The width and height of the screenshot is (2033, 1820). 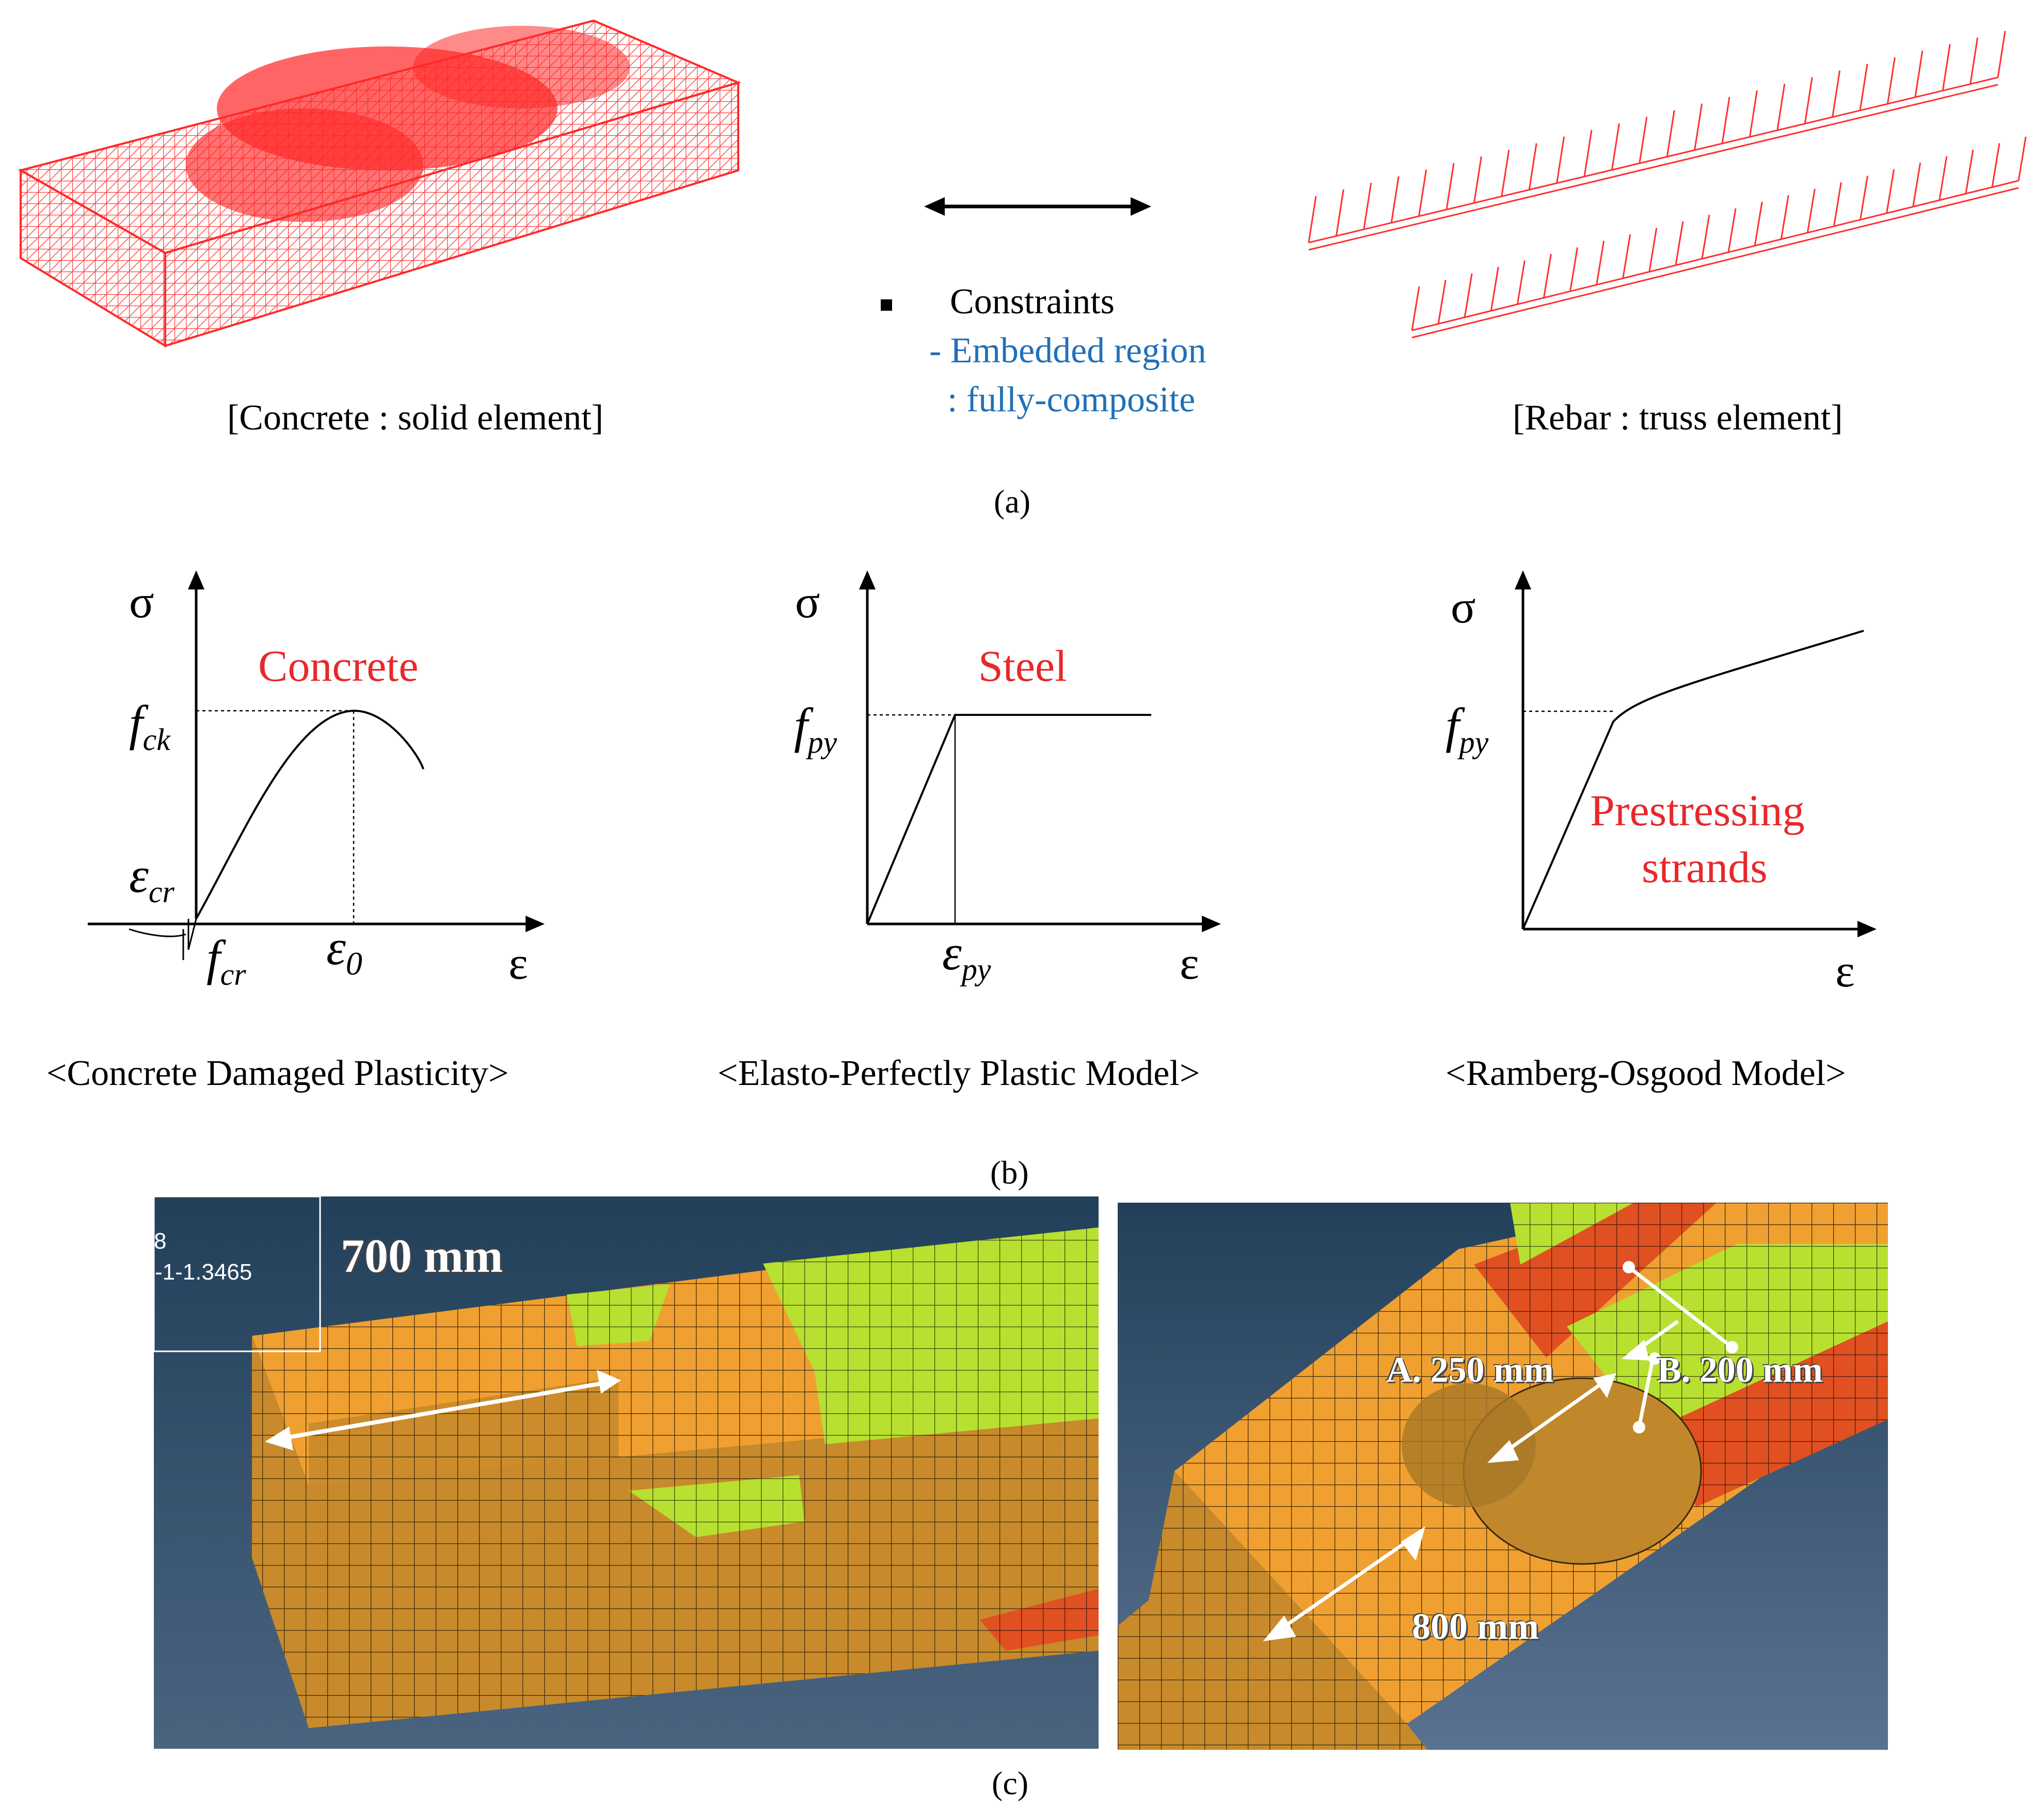 What do you see at coordinates (1190, 964) in the screenshot?
I see `steel-epsilon-axis: ε` at bounding box center [1190, 964].